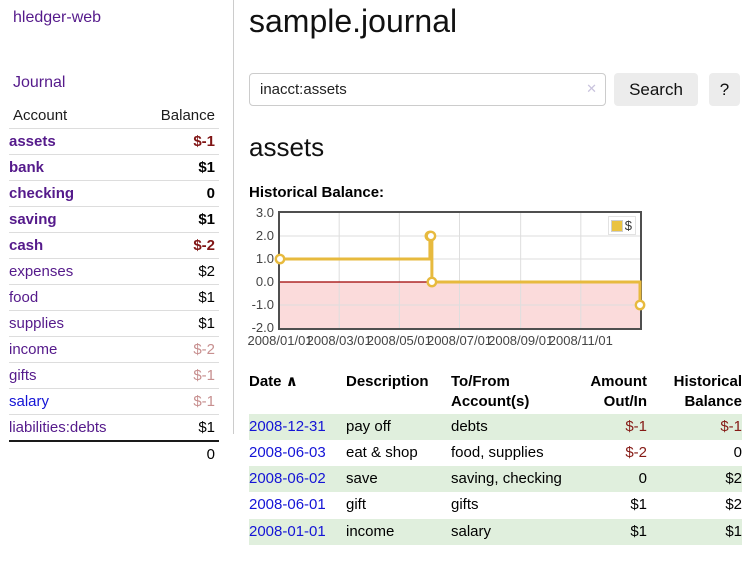  Describe the element at coordinates (41, 271) in the screenshot. I see `account-link: expenses` at that location.